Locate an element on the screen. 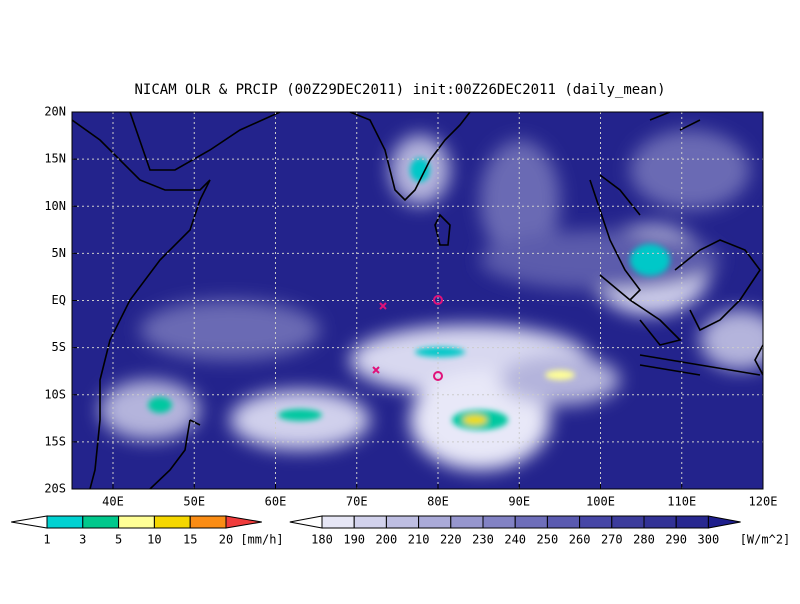  colorbar-label: 10 is located at coordinates (154, 540).